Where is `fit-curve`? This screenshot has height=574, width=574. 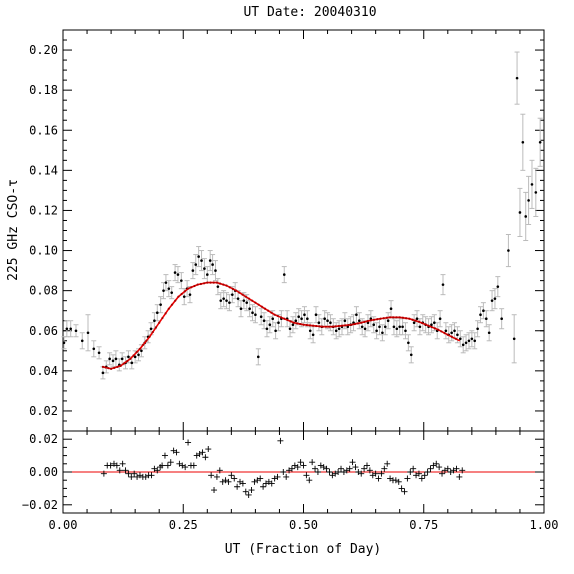 fit-curve is located at coordinates (281, 325).